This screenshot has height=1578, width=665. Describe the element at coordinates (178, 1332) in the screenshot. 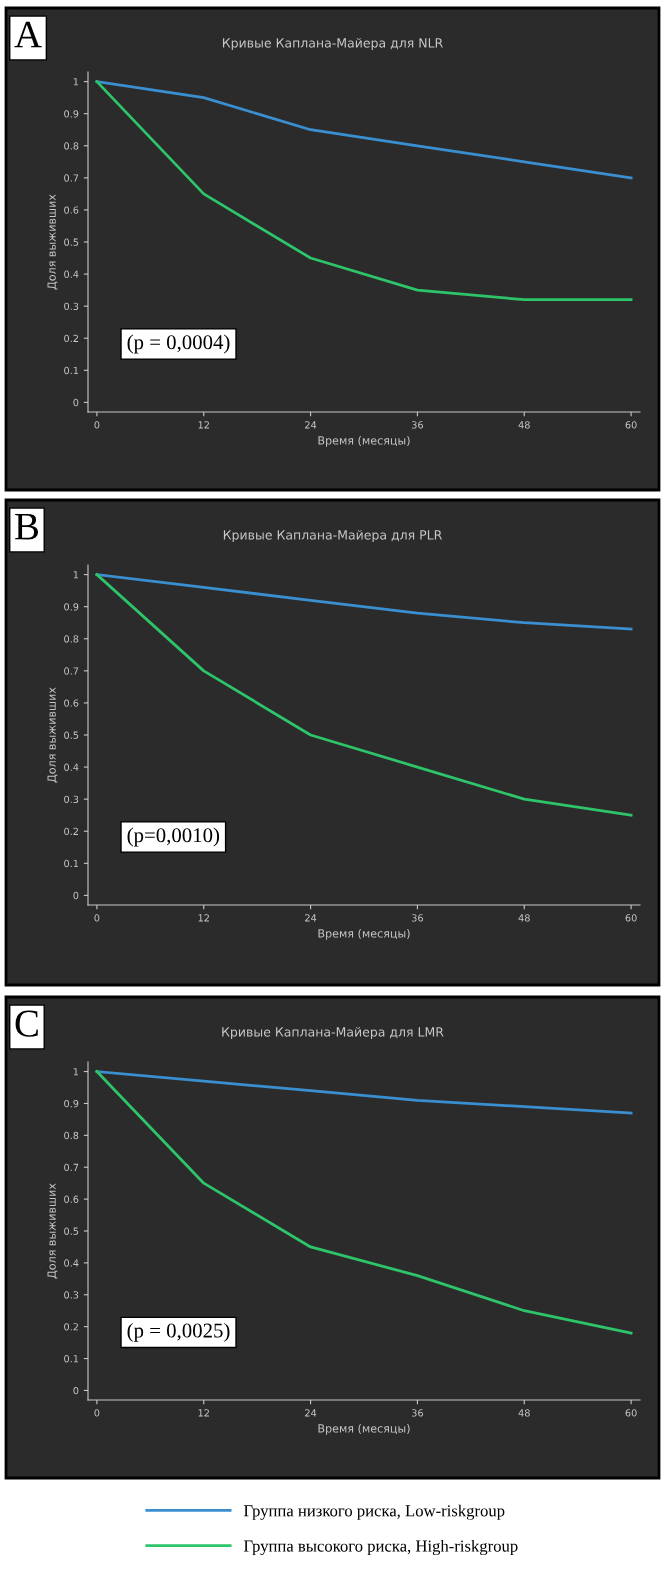

I see `annotation: (p = 0,0025)` at that location.